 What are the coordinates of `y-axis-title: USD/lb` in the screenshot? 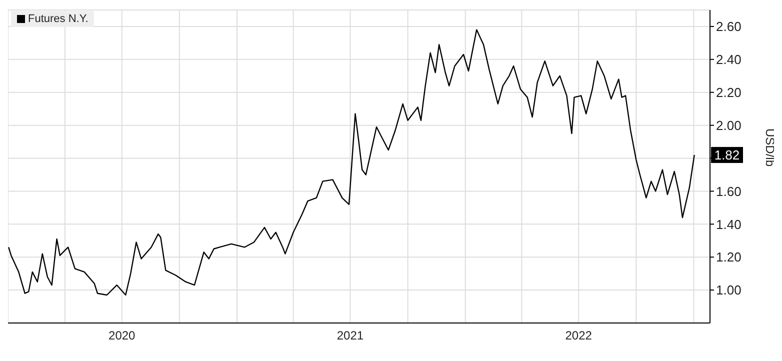 It's located at (769, 147).